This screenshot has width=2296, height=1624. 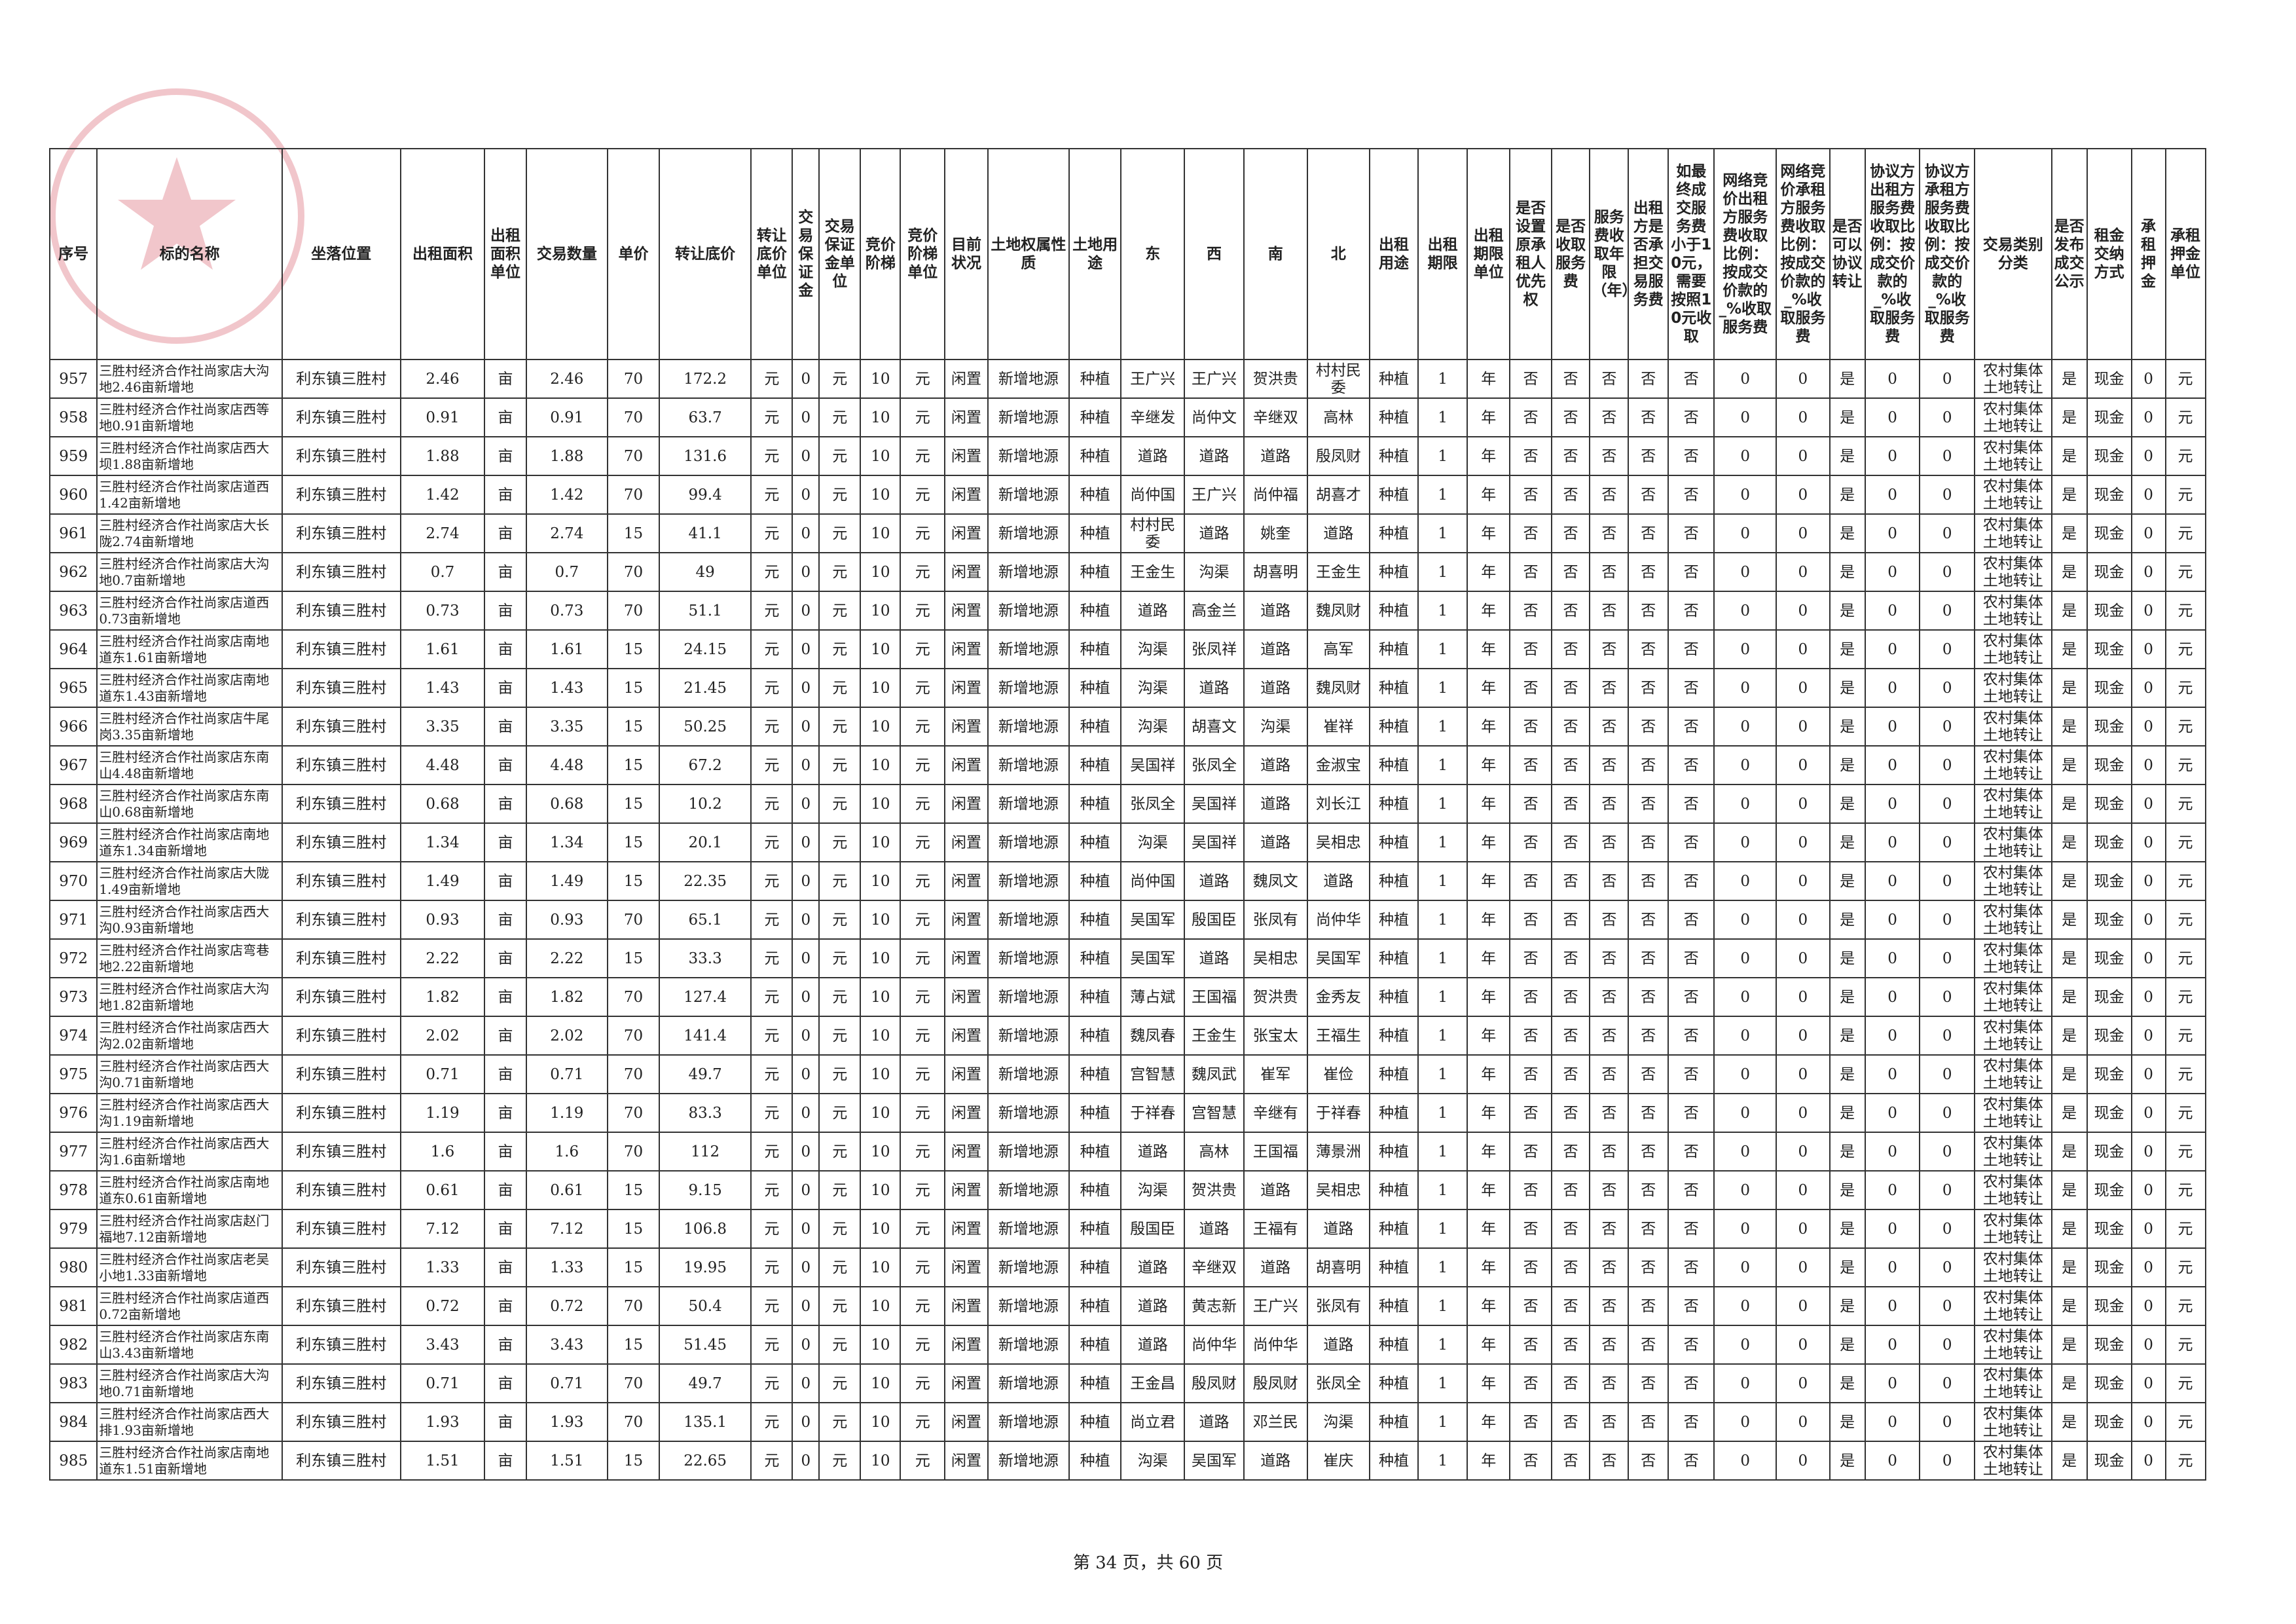 What do you see at coordinates (1214, 1267) in the screenshot?
I see `table-cell: 辛继双` at bounding box center [1214, 1267].